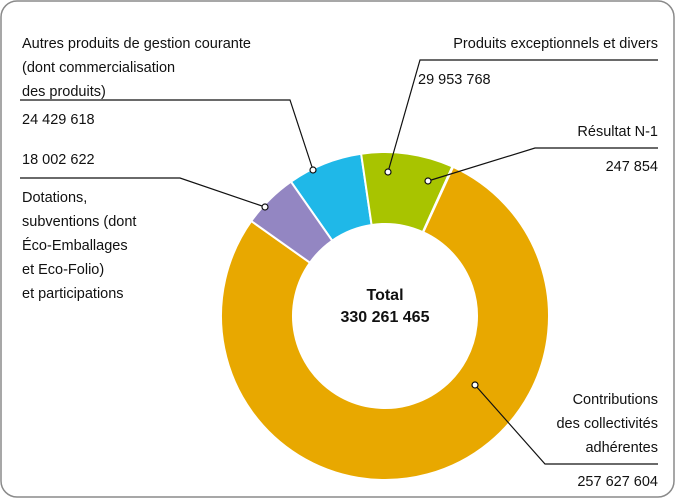  Describe the element at coordinates (63, 270) in the screenshot. I see `slice-label: et Eco-Folio)` at that location.